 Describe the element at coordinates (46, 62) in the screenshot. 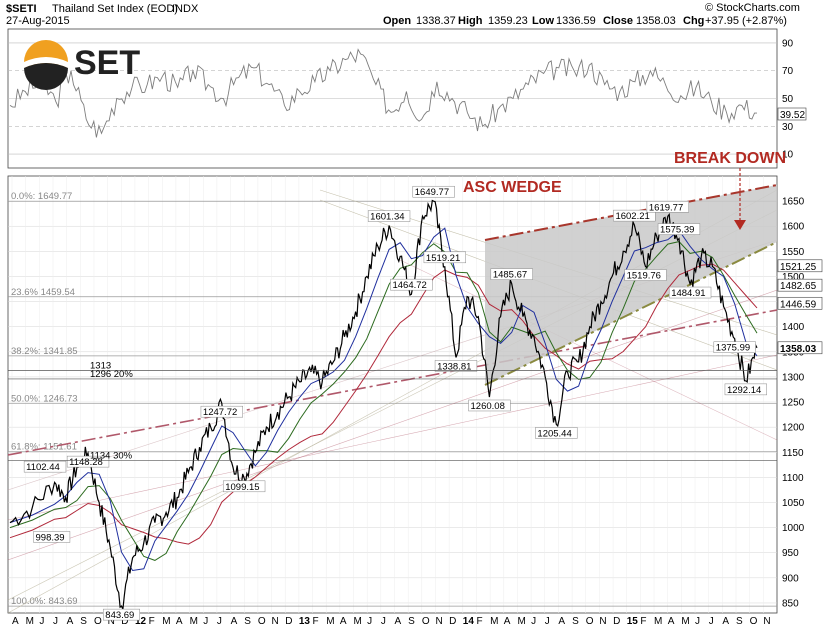

I see `set-logo-wave` at that location.